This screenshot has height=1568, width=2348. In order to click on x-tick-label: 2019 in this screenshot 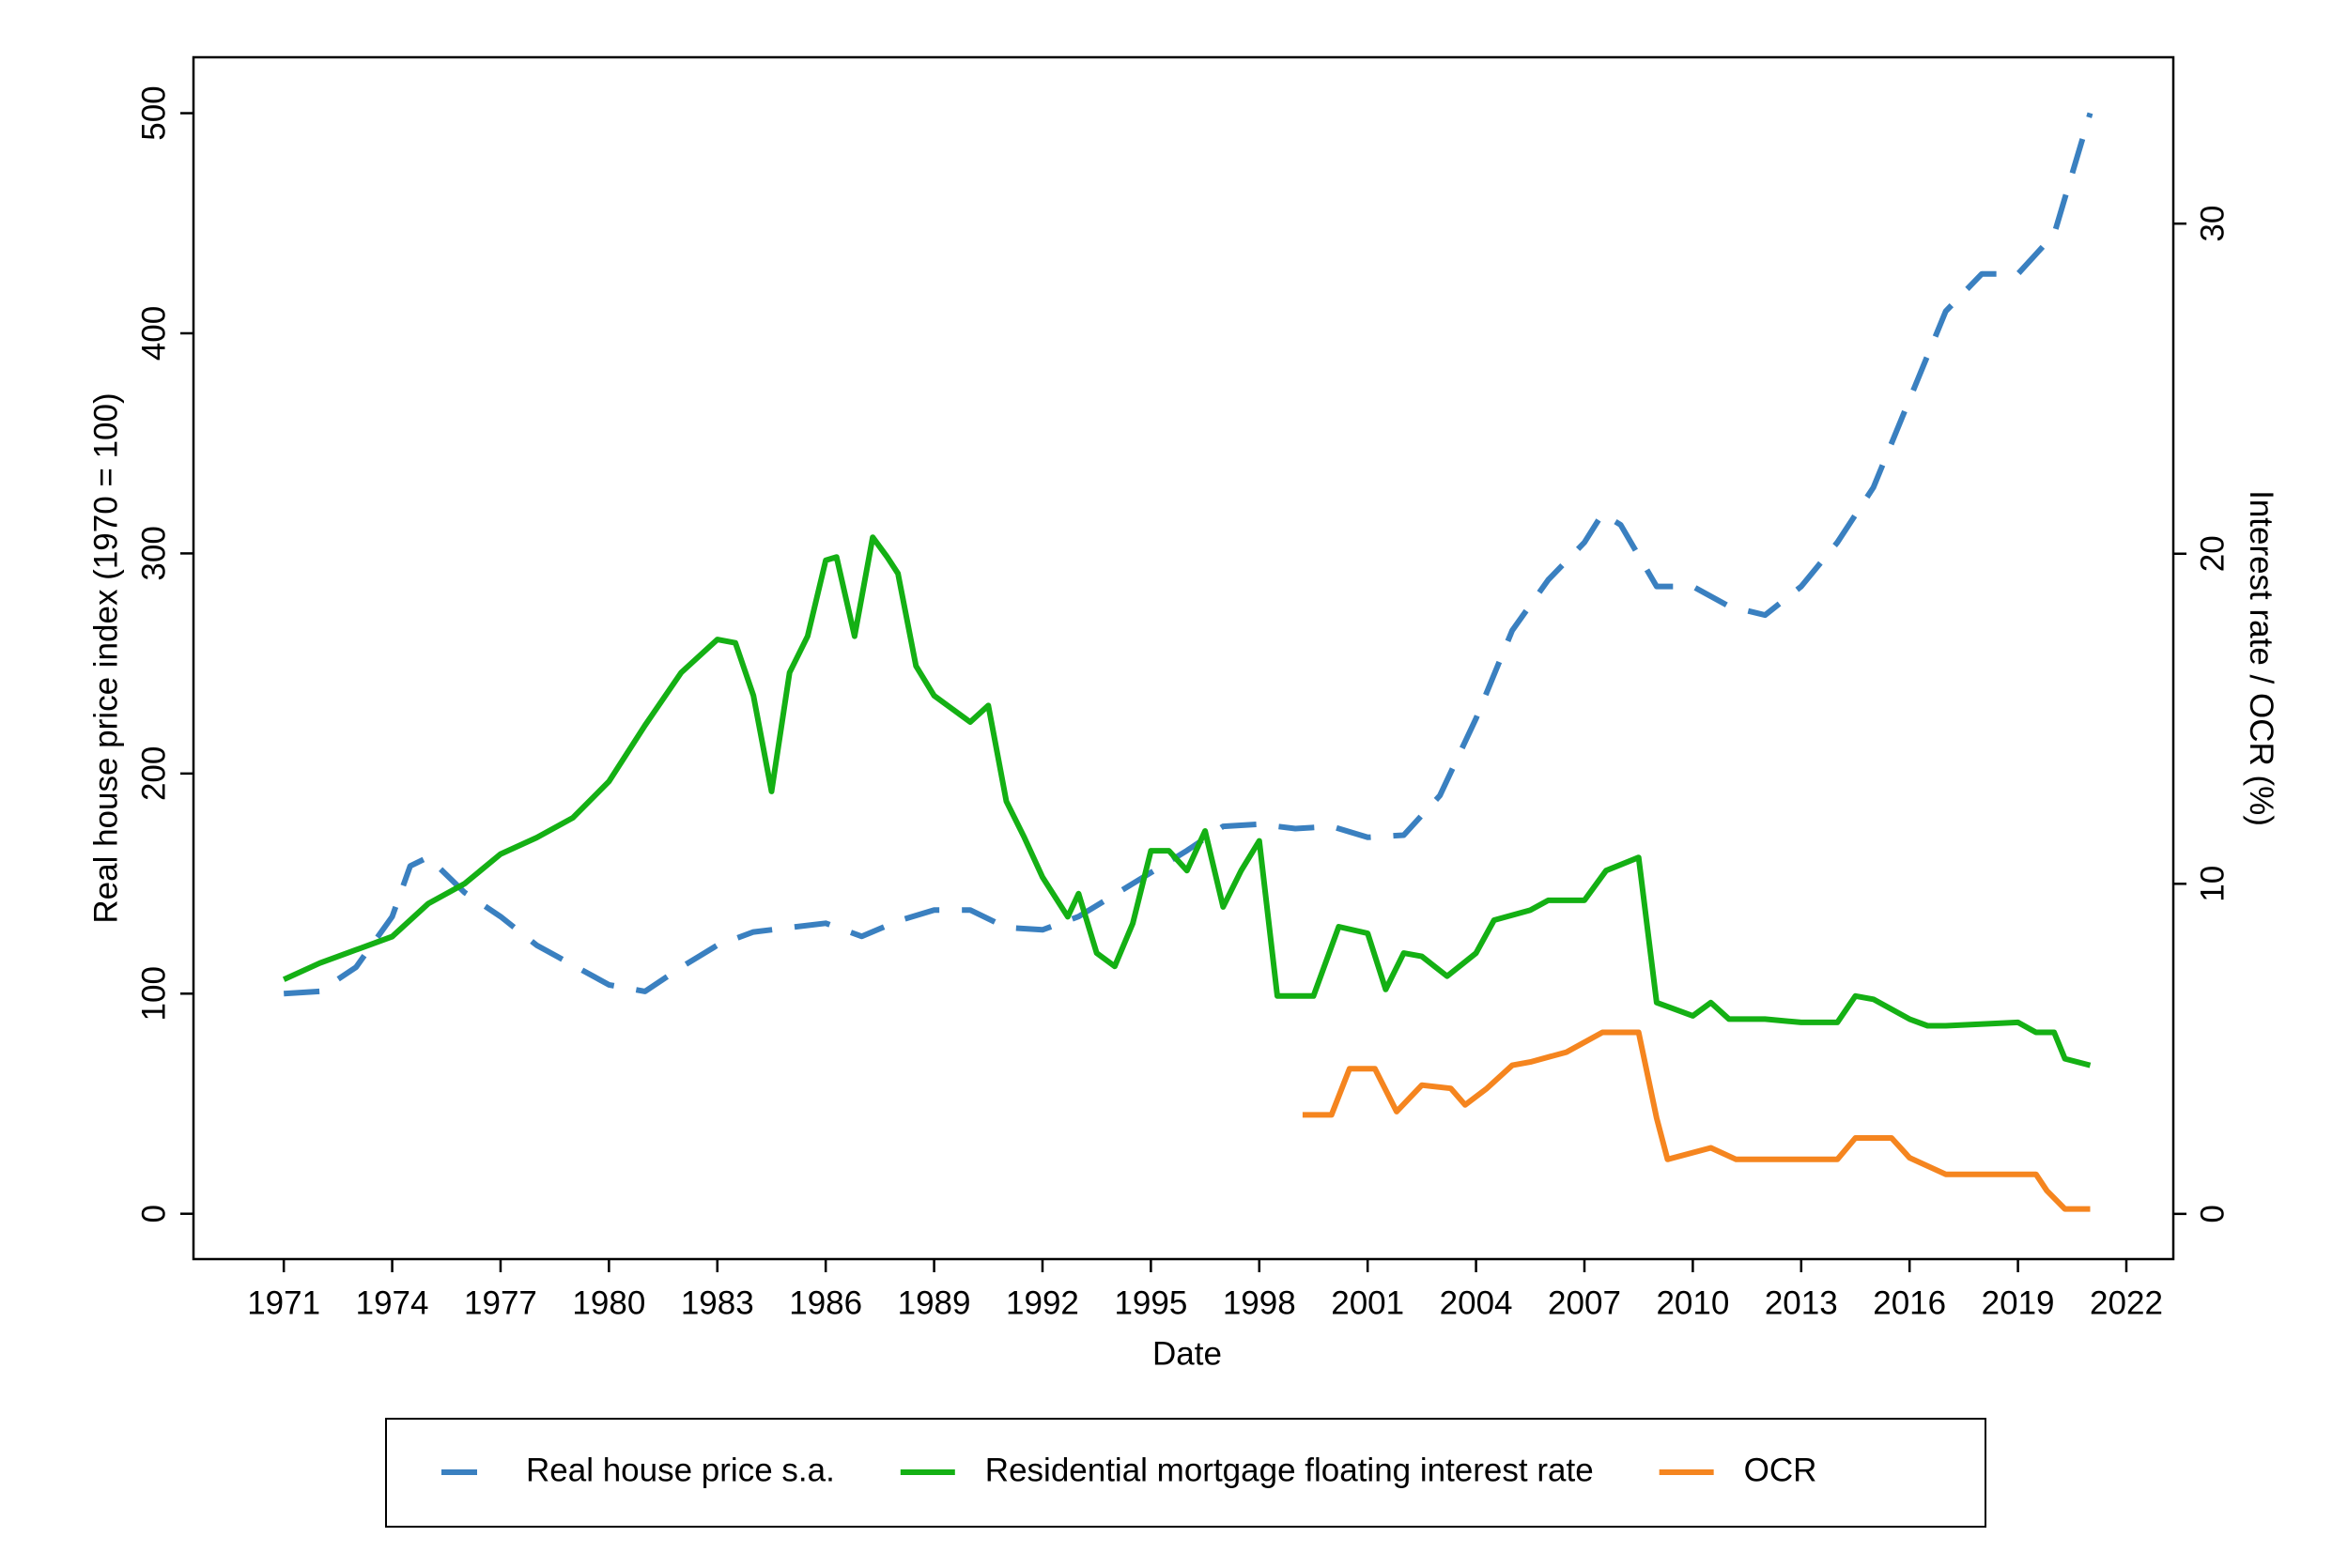, I will do `click(2018, 1303)`.